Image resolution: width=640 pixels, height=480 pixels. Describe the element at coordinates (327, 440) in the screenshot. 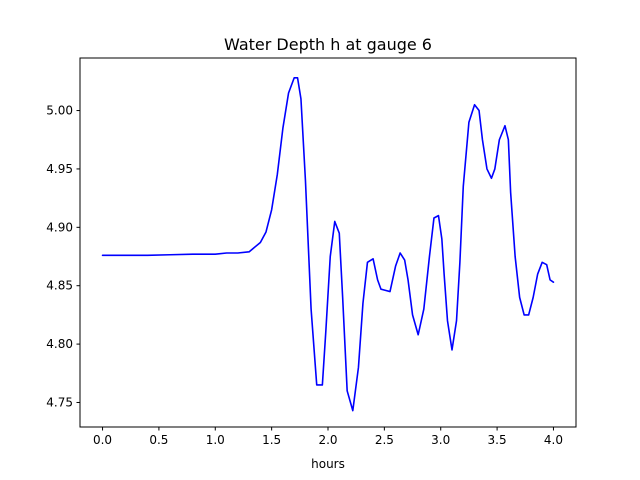

I see `x-tick-label: 2.0` at that location.